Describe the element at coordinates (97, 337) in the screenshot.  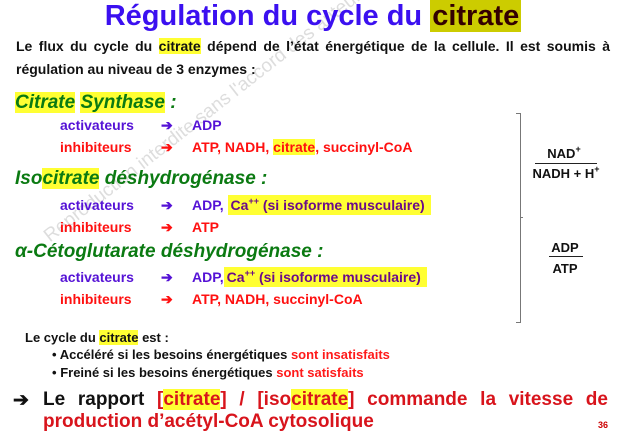
I see `cycle-intro: Le cycle du citrate est :` at that location.